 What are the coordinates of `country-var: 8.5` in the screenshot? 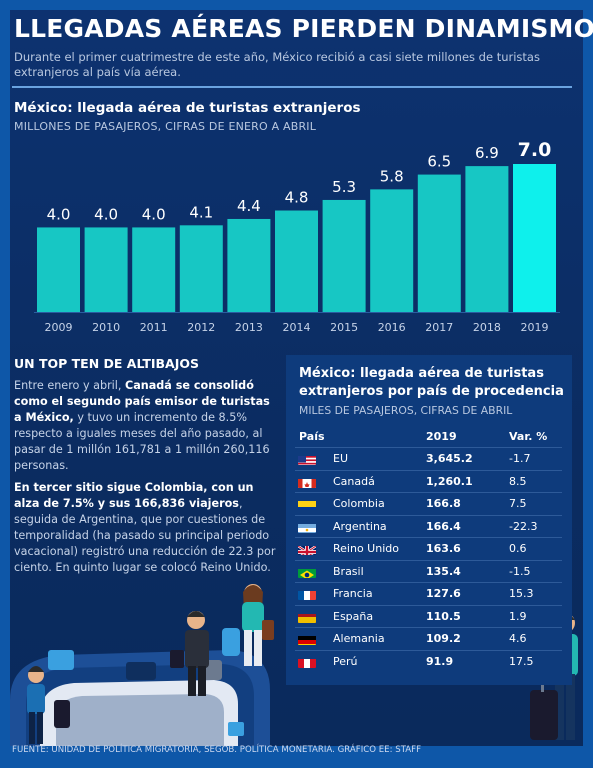 It's located at (518, 481).